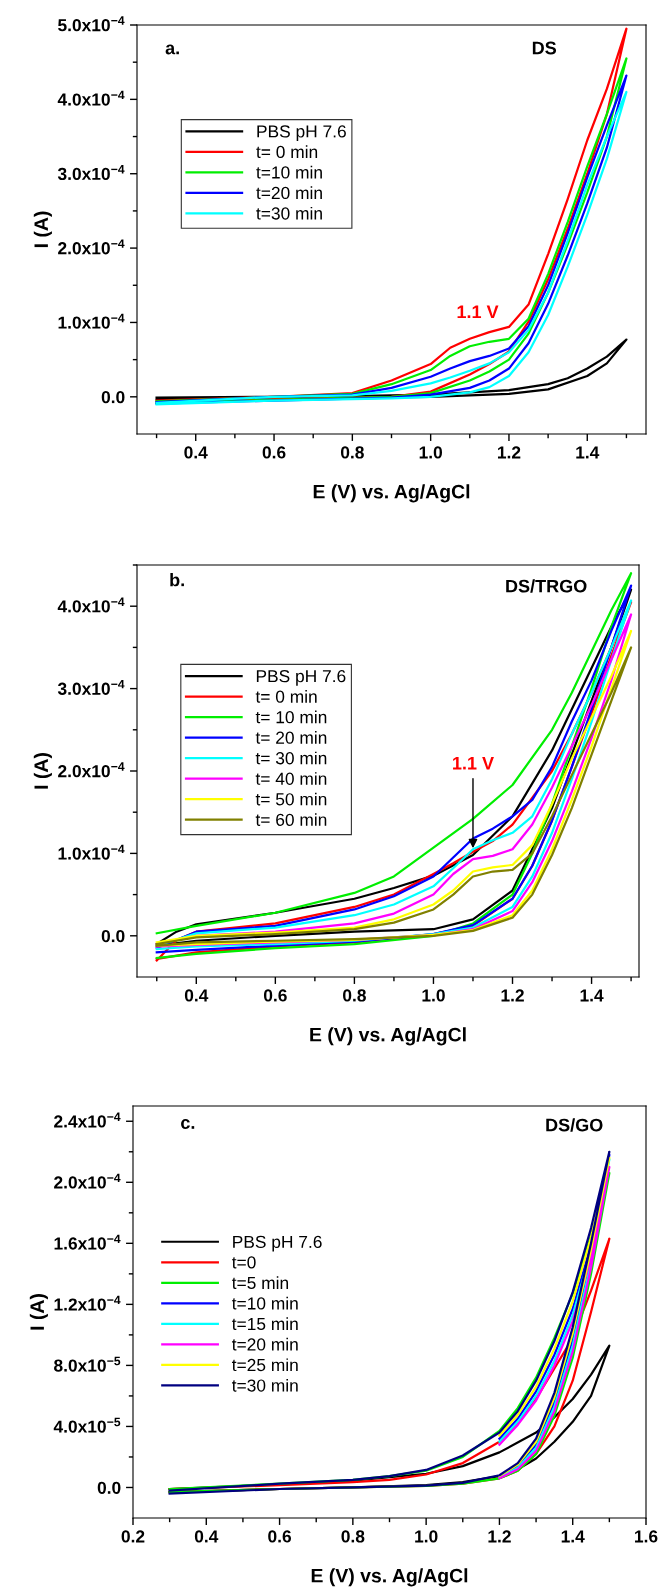 This screenshot has width=660, height=1595. Describe the element at coordinates (291, 758) in the screenshot. I see `legend-label: t= 30 min` at that location.